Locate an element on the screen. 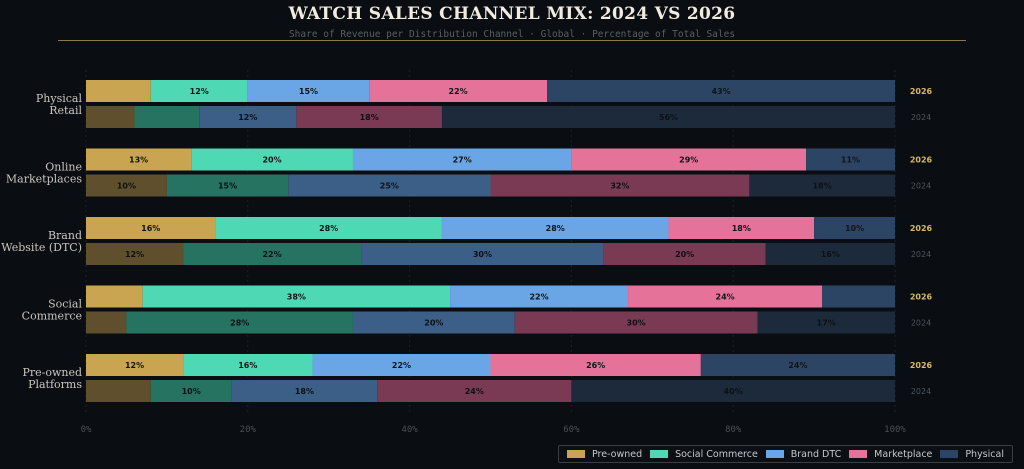  bar-value-label: 26% is located at coordinates (595, 365).